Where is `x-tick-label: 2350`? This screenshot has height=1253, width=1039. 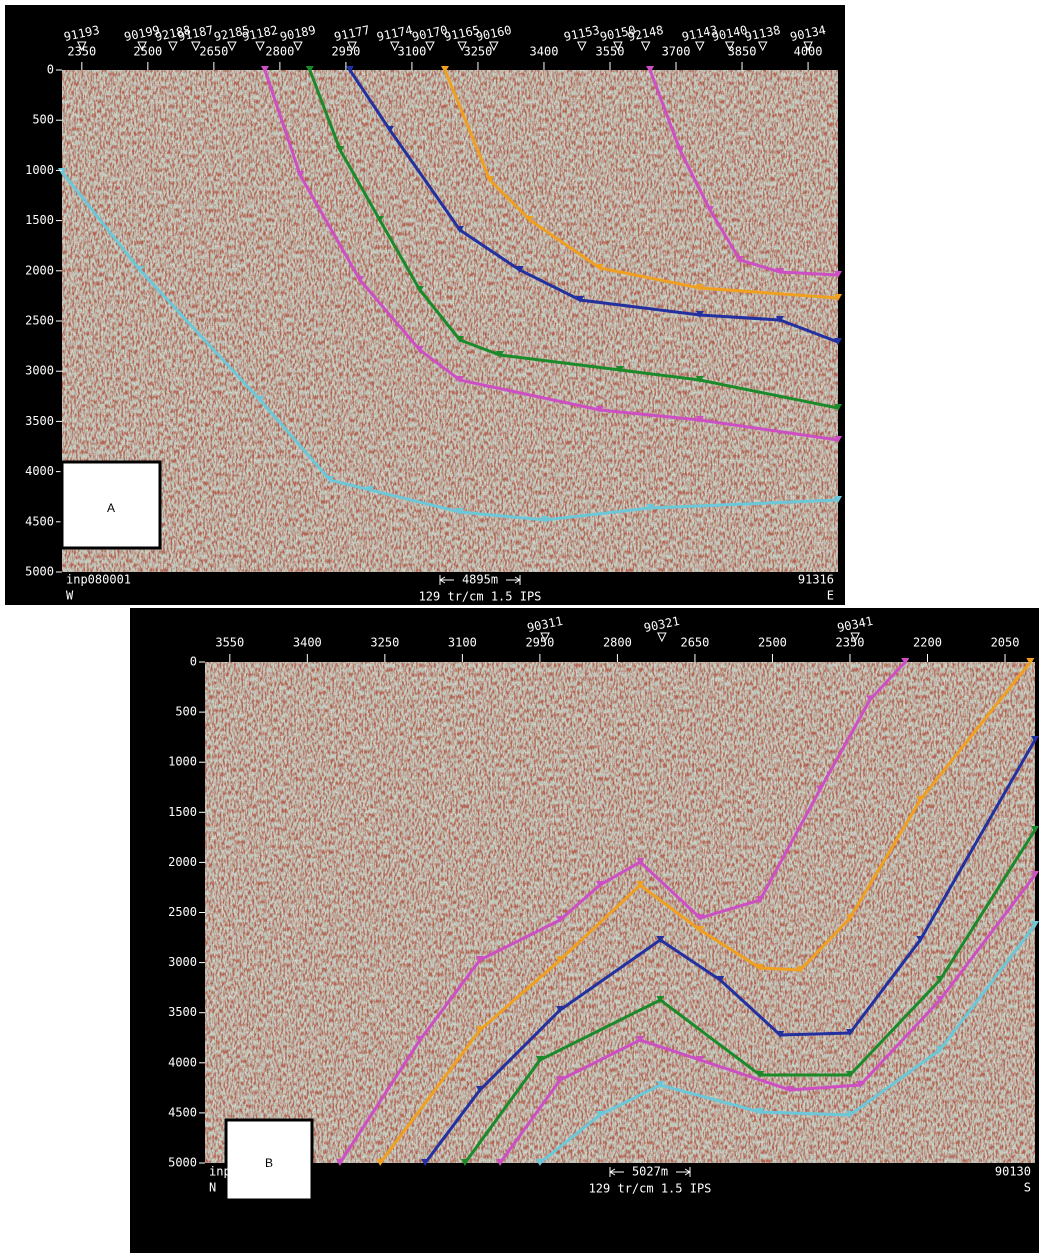
x-tick-label: 2350 is located at coordinates (850, 643).